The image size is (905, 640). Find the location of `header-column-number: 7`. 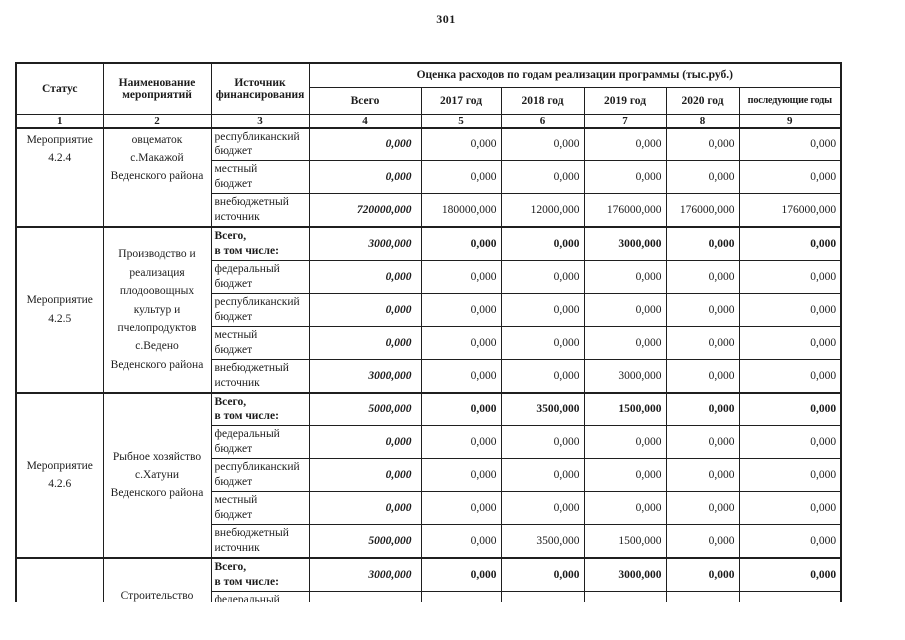

header-column-number: 7 is located at coordinates (625, 121).